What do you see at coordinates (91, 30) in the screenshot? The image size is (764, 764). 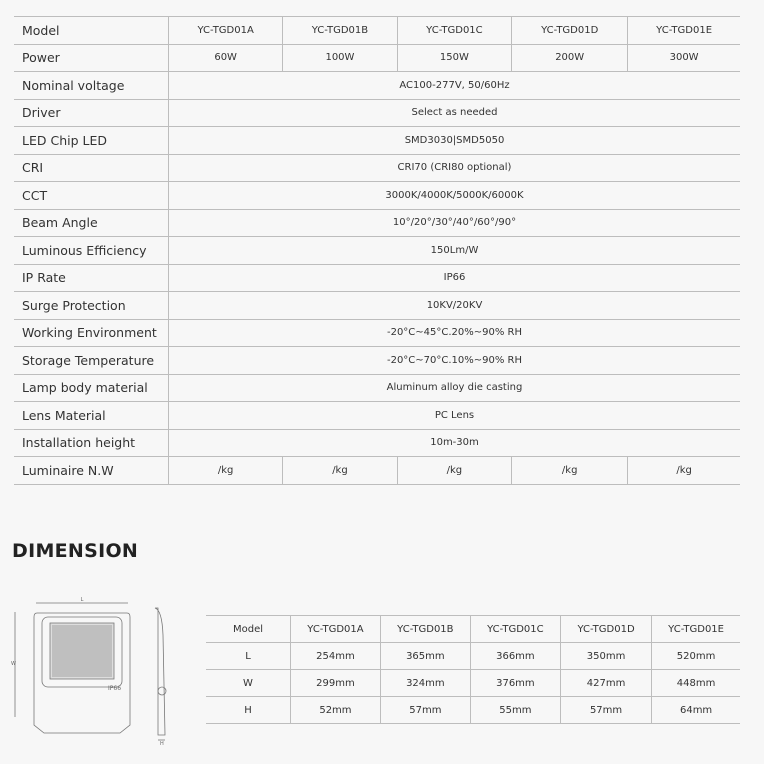 I see `spec-label: Model` at bounding box center [91, 30].